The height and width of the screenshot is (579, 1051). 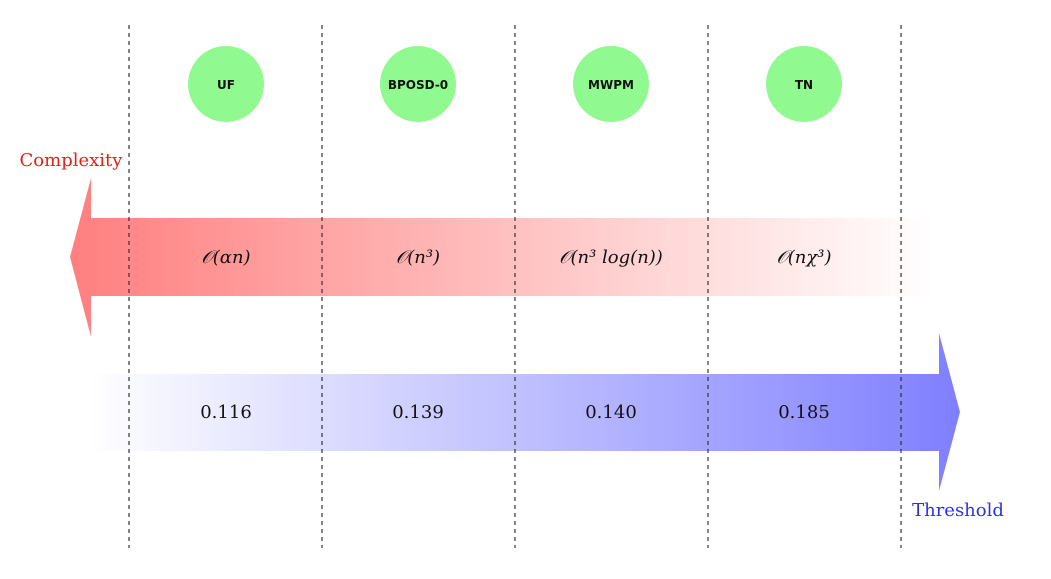 What do you see at coordinates (418, 412) in the screenshot?
I see `threshold-value-bposd: 0.139` at bounding box center [418, 412].